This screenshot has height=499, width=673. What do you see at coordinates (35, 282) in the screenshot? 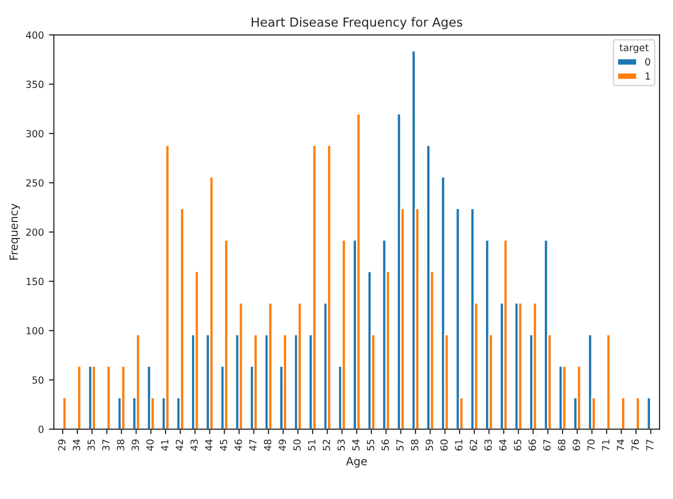
I see `y-tick-label: 150` at bounding box center [35, 282].